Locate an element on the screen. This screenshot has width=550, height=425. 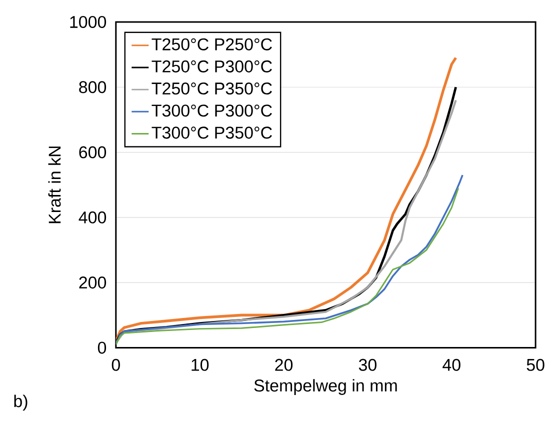
legend-label: T250°C P300°C is located at coordinates (212, 66).